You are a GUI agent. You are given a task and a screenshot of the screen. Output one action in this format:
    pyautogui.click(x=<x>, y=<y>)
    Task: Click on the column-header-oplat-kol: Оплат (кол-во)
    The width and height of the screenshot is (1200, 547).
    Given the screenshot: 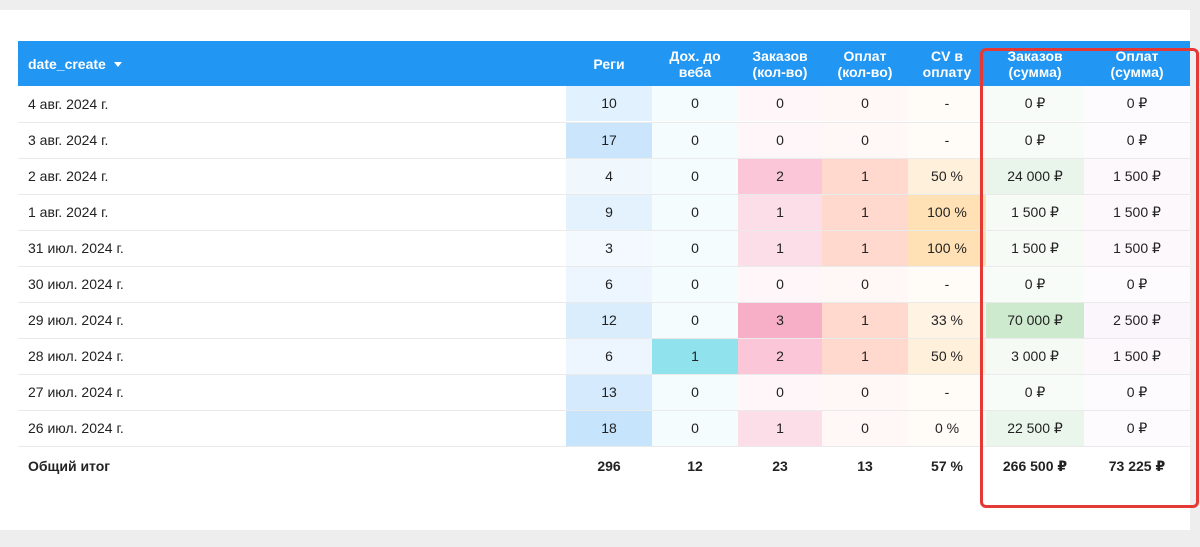 What is the action you would take?
    pyautogui.click(x=865, y=63)
    